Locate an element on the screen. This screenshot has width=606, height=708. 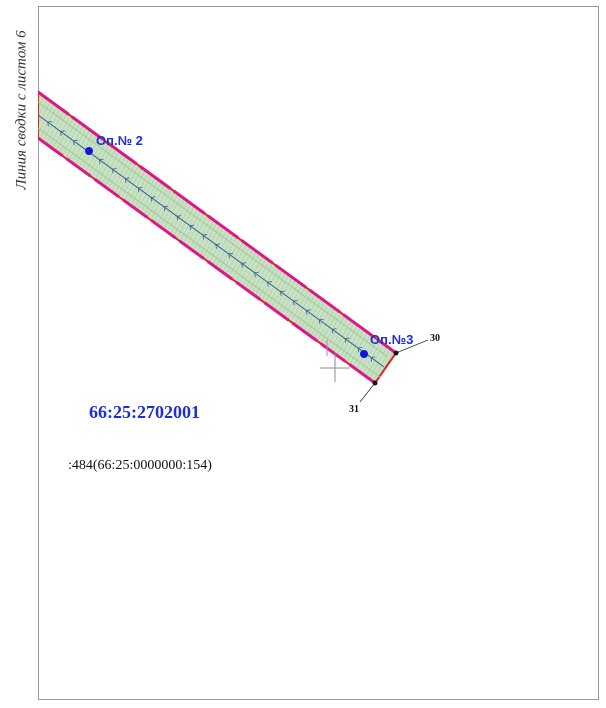
survey-cross-marker is located at coordinates (335, 361).